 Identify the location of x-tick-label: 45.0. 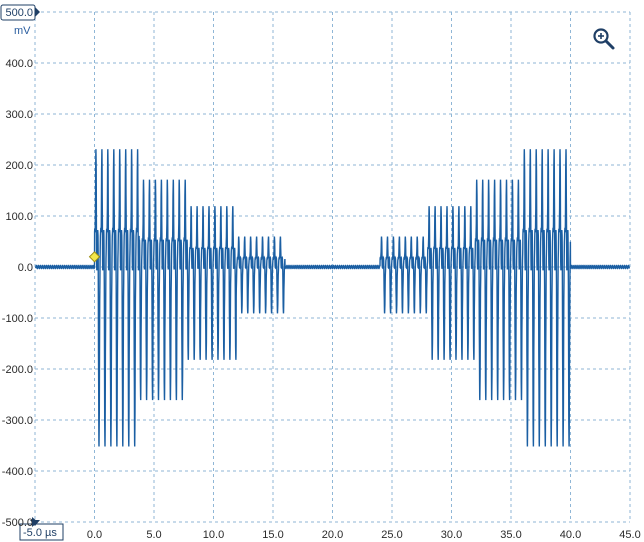
(629, 535).